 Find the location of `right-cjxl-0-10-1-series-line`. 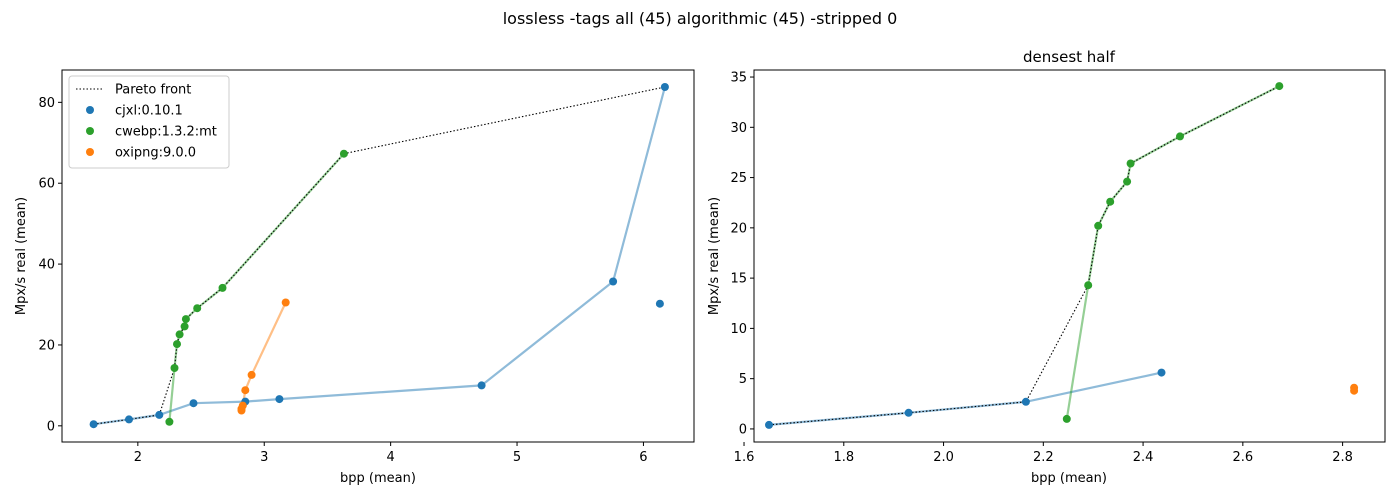

right-cjxl-0-10-1-series-line is located at coordinates (965, 398).